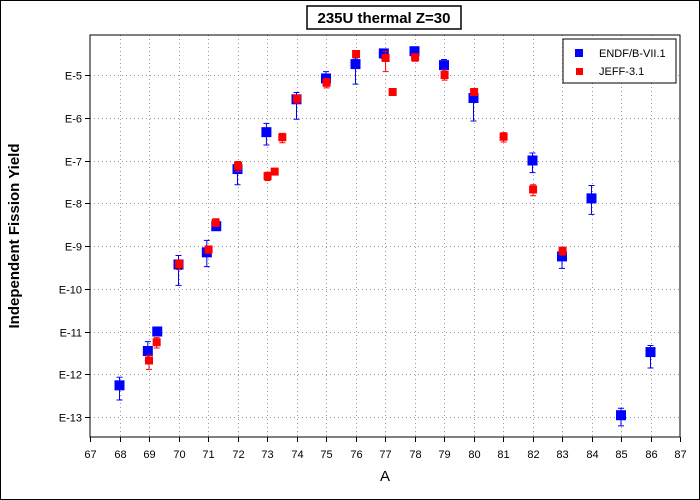 The height and width of the screenshot is (500, 700). What do you see at coordinates (503, 455) in the screenshot?
I see `x-tick-label: 81` at bounding box center [503, 455].